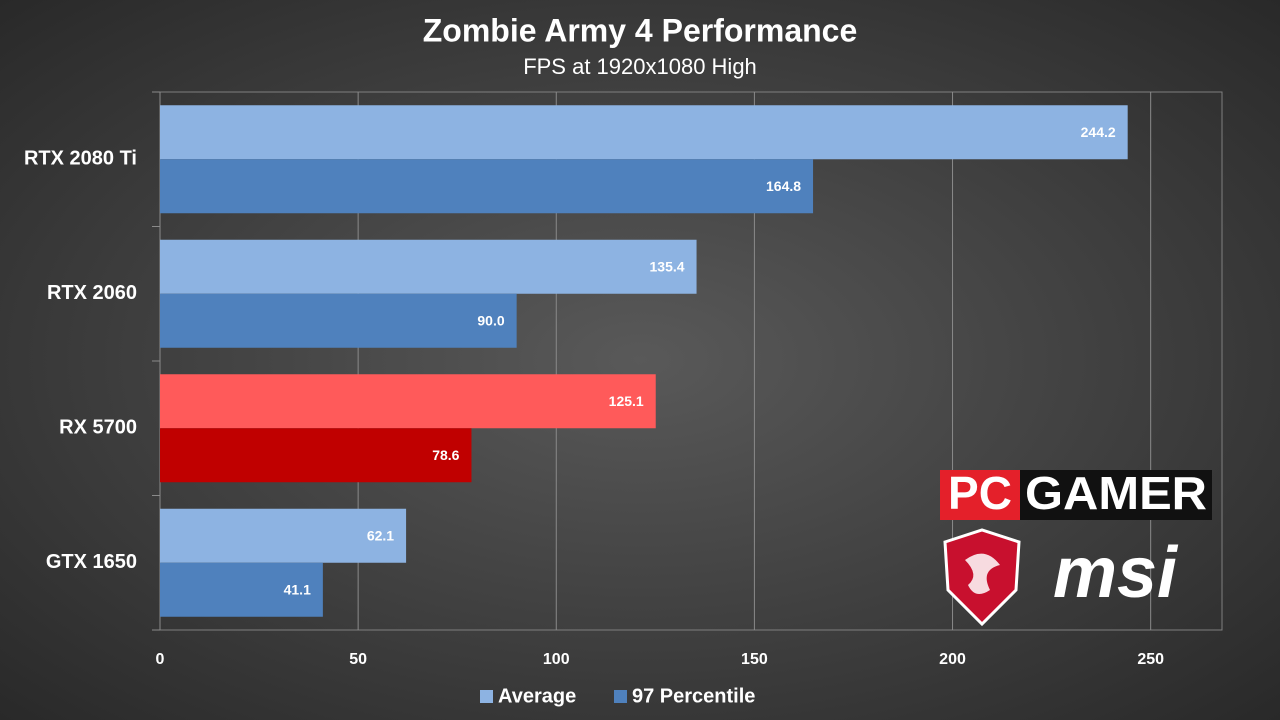 Image resolution: width=1280 pixels, height=720 pixels. Describe the element at coordinates (1116, 573) in the screenshot. I see `logo-msi: msi` at that location.